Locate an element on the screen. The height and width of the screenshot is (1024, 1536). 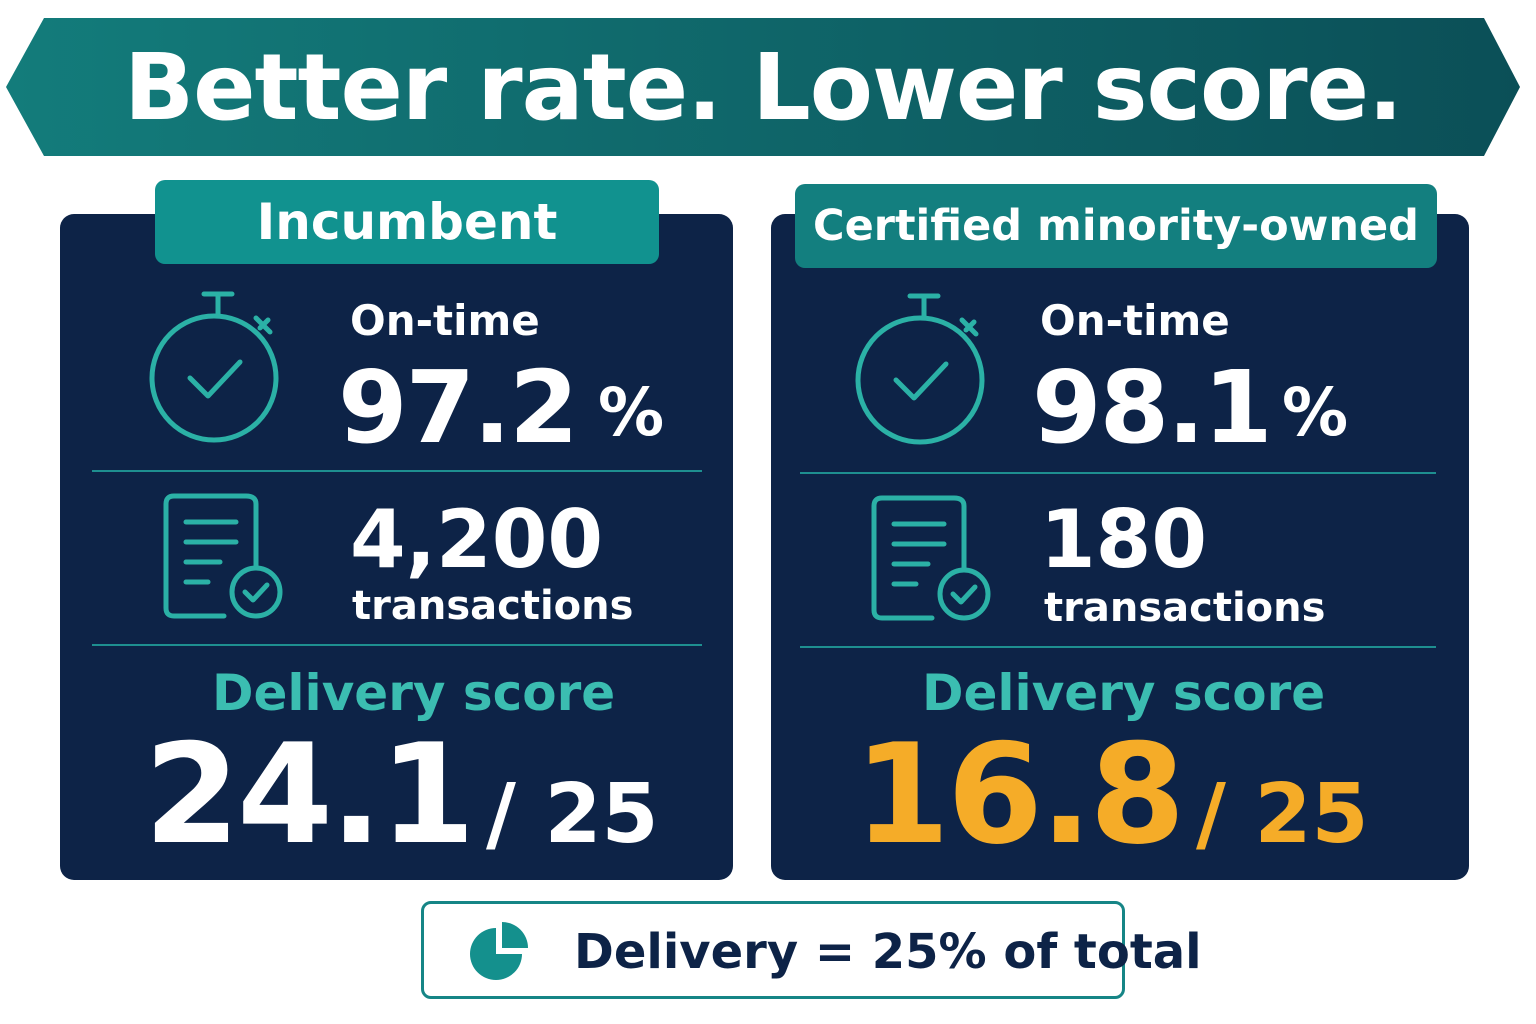
footer-note-box: Delivery = 25% of total is located at coordinates (811, 950).